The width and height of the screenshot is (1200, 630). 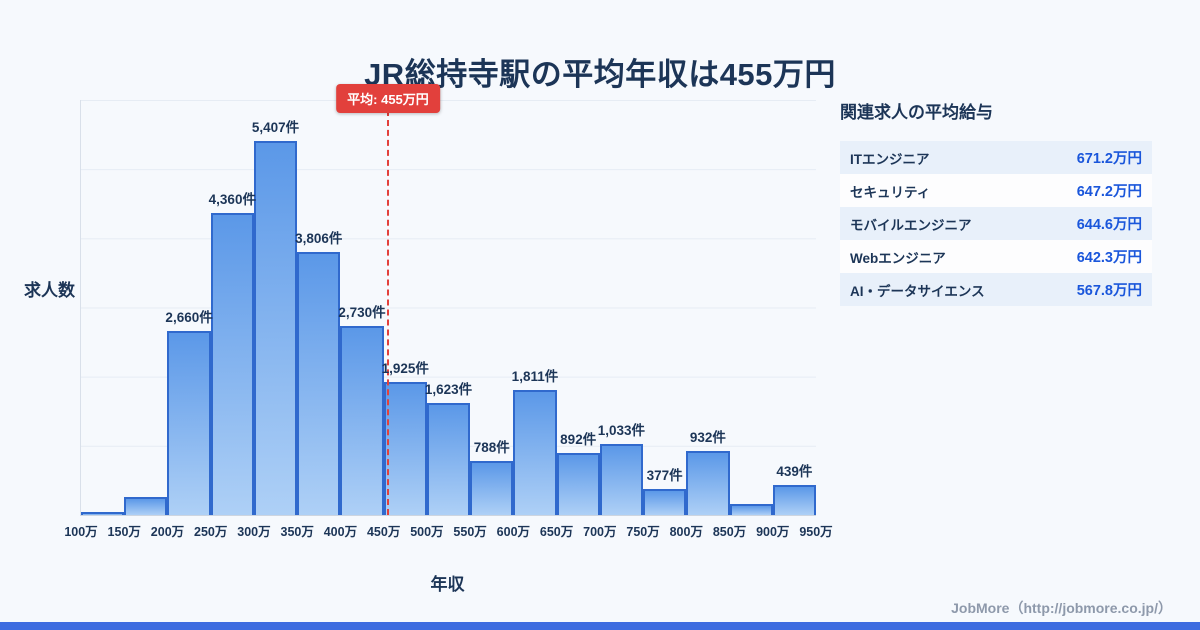 What do you see at coordinates (600, 74) in the screenshot?
I see `page-title: JR総持寺駅の平均年収は455万円` at bounding box center [600, 74].